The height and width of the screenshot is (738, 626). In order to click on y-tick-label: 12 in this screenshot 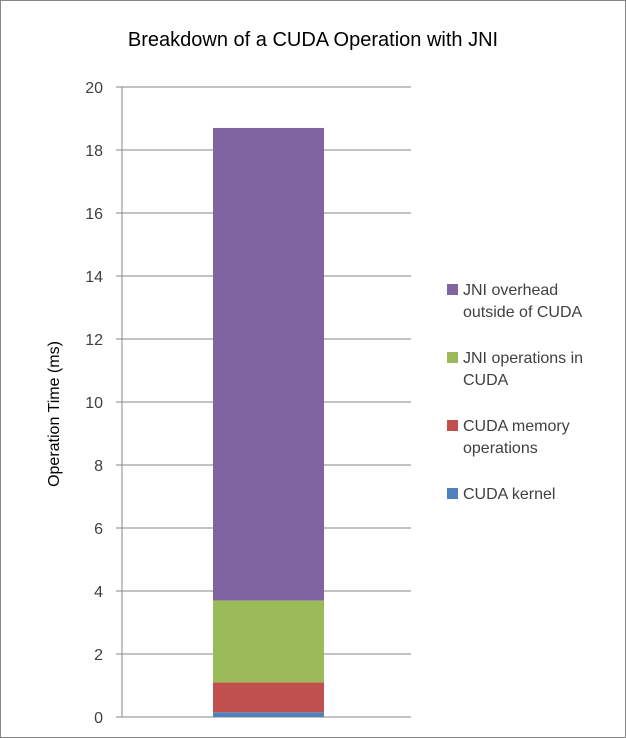, I will do `click(94, 340)`.